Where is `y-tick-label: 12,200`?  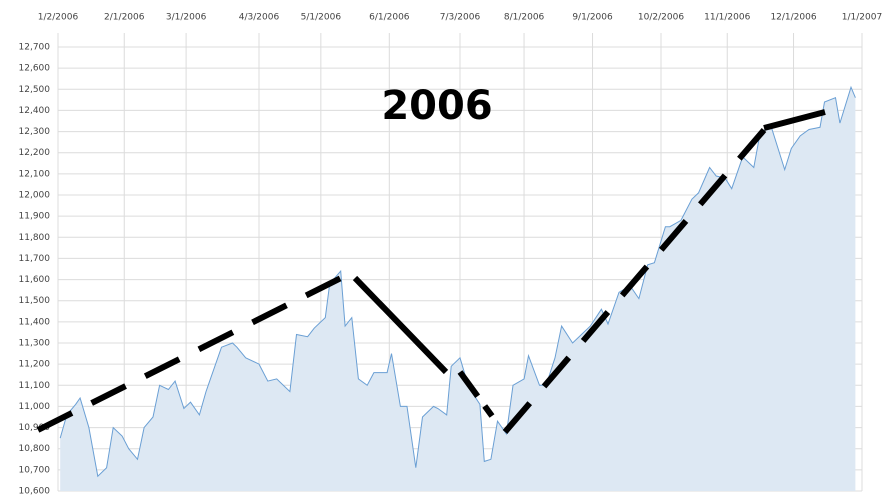
y-tick-label: 12,200 is located at coordinates (35, 153).